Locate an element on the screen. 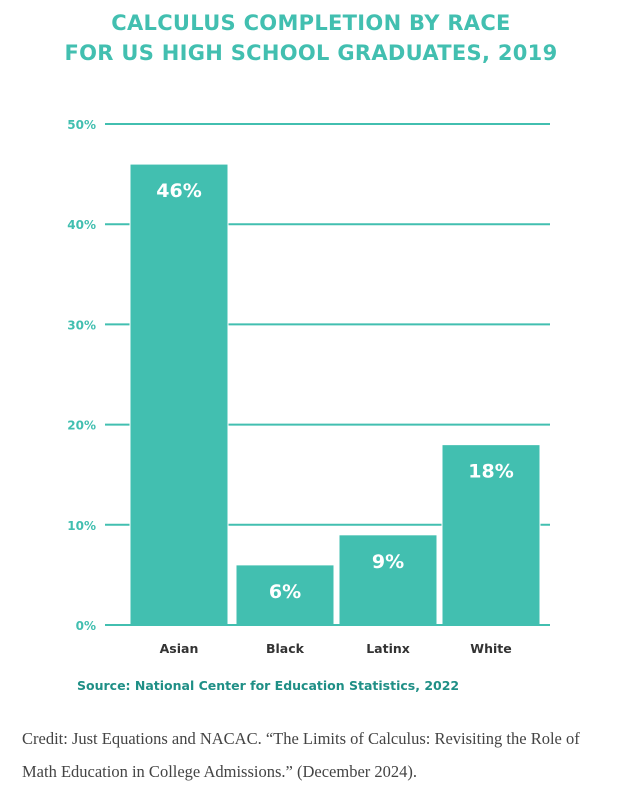  y-tick-label: 0% is located at coordinates (86, 626).